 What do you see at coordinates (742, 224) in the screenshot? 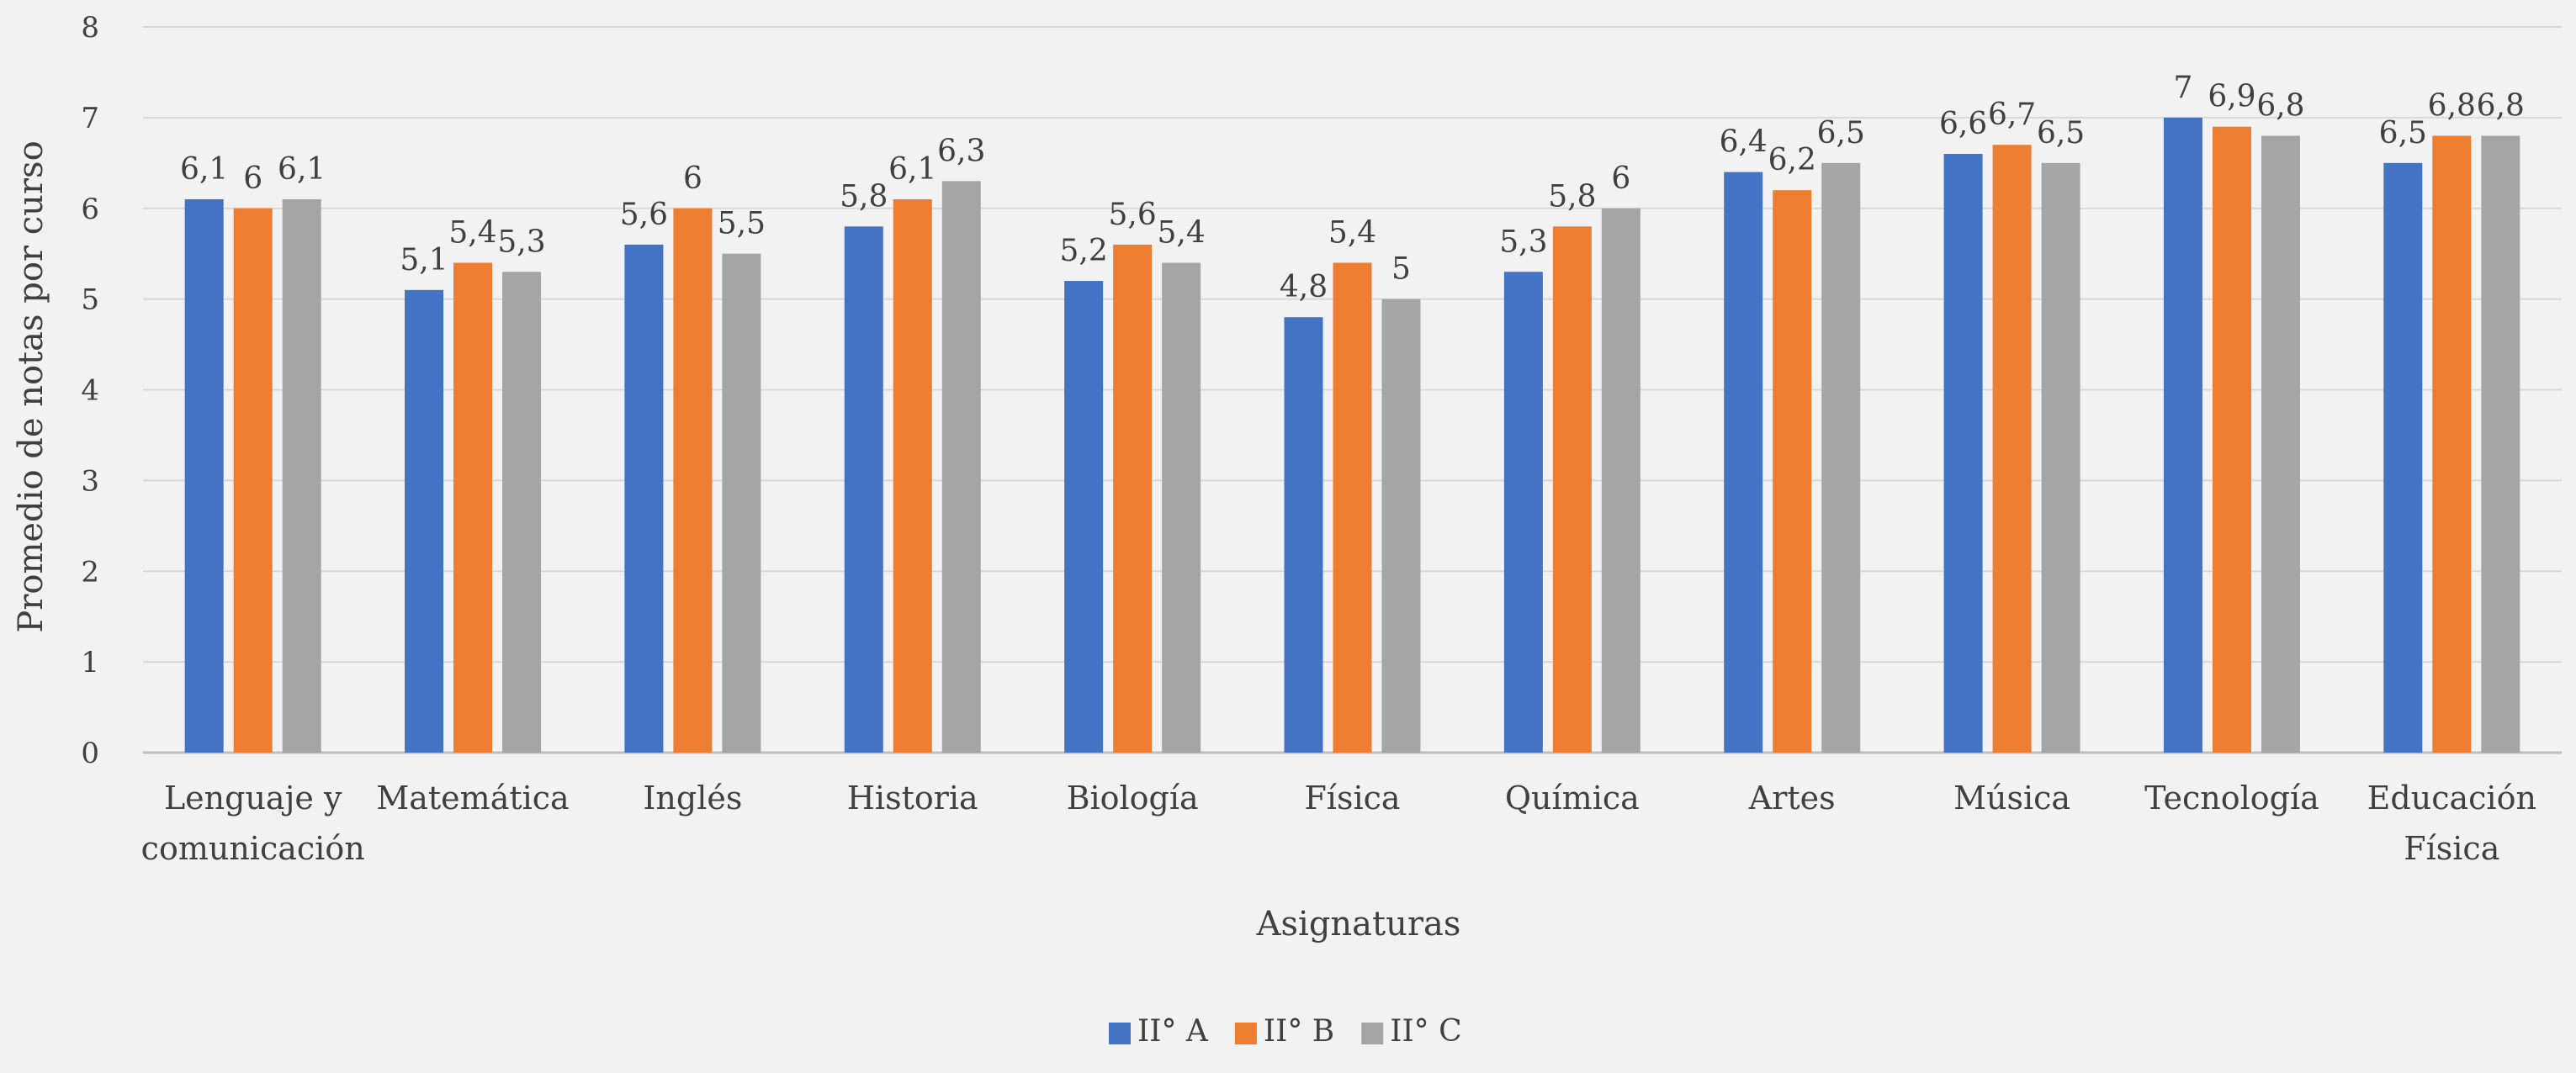
I see `data-label: 5,5` at bounding box center [742, 224].